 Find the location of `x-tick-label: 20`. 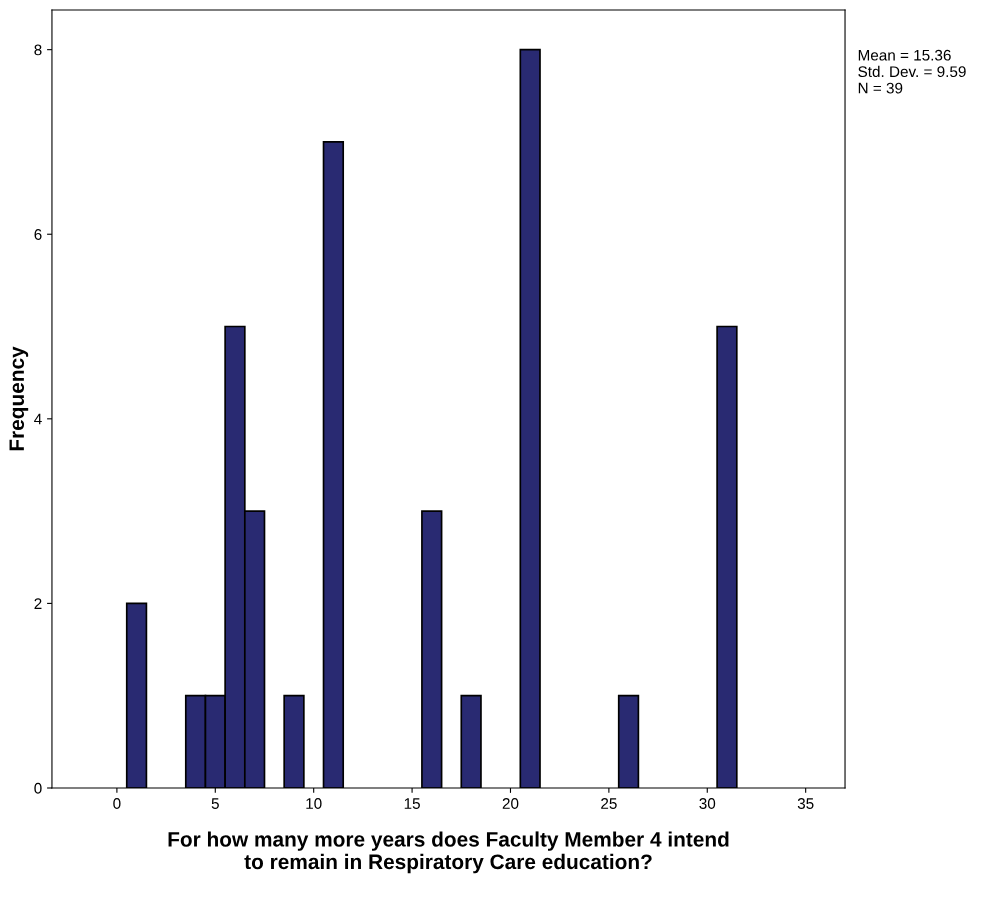

x-tick-label: 20 is located at coordinates (510, 803).